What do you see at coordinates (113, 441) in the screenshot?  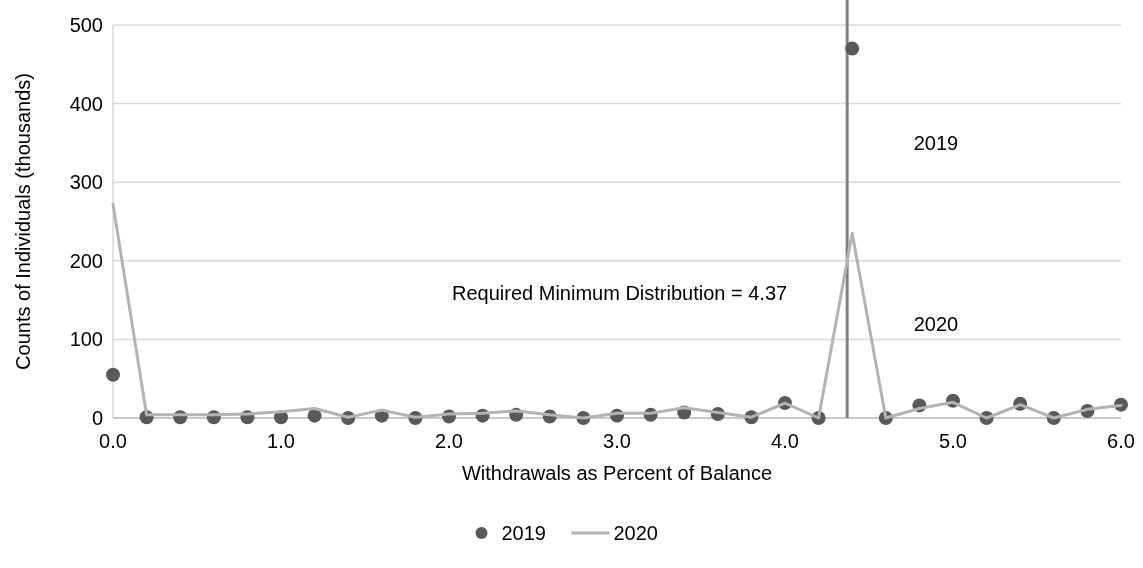 I see `x-tick-label: 0.0` at bounding box center [113, 441].